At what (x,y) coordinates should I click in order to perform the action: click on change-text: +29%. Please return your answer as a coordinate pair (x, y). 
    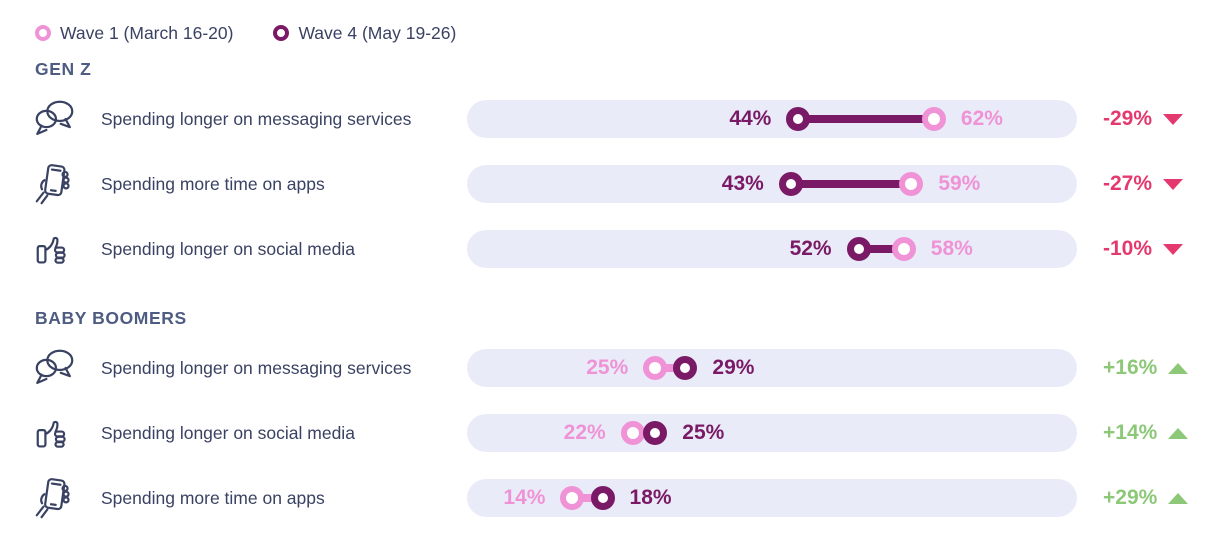
    Looking at the image, I should click on (1130, 497).